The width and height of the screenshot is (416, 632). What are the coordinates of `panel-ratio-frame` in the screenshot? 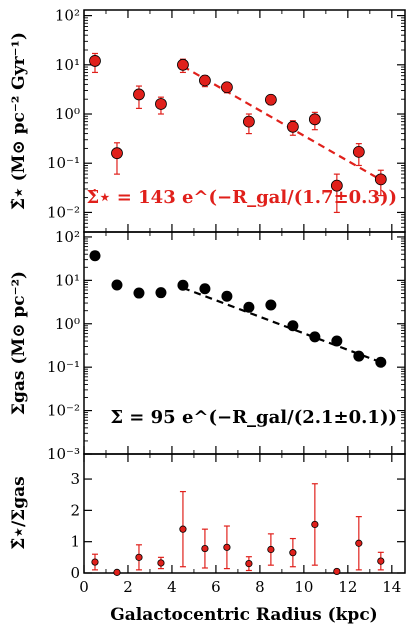 It's located at (244, 513).